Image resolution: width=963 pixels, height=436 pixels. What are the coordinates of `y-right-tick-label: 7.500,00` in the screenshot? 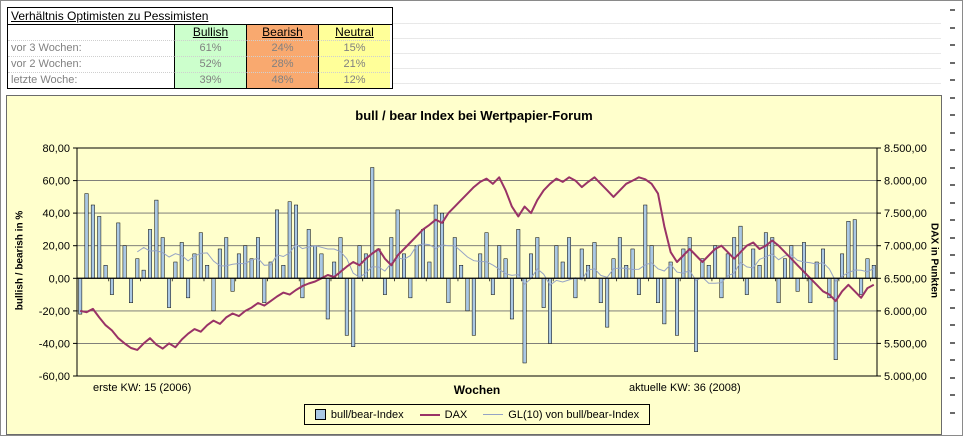 It's located at (905, 214).